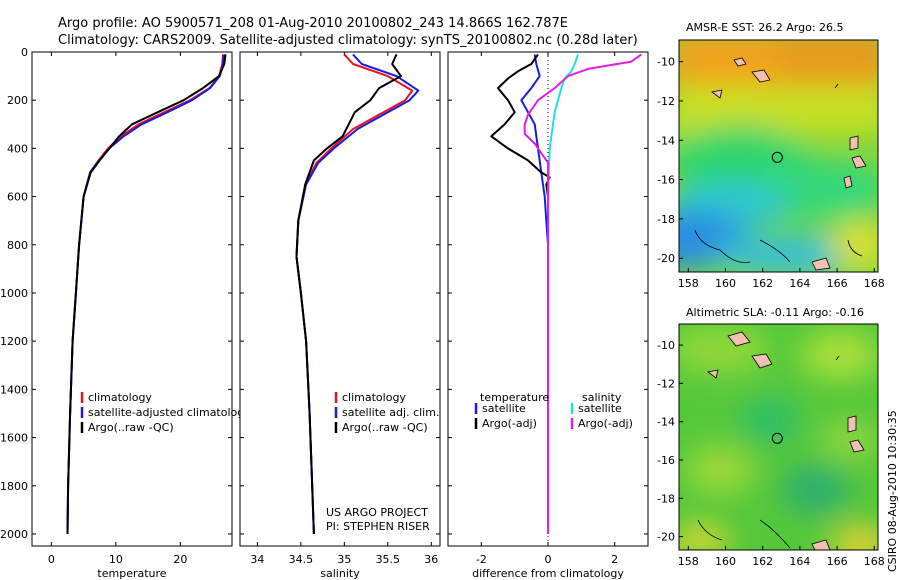 The height and width of the screenshot is (580, 900). I want to click on sla-contours, so click(768, 452).